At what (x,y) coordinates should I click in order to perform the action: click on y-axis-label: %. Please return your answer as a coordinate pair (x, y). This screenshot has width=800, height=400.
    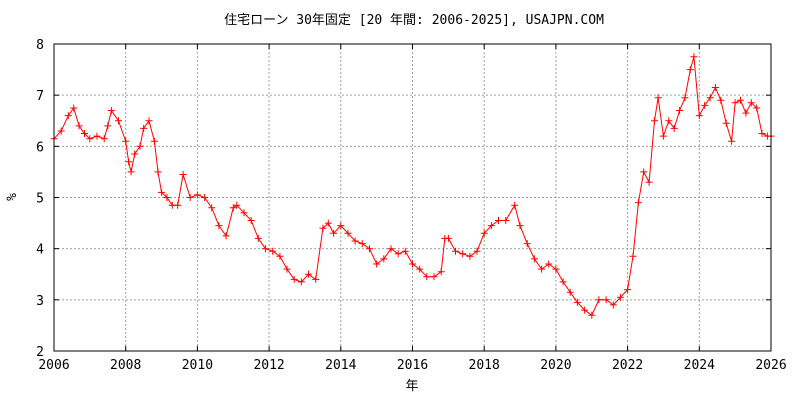
    Looking at the image, I should click on (12, 197).